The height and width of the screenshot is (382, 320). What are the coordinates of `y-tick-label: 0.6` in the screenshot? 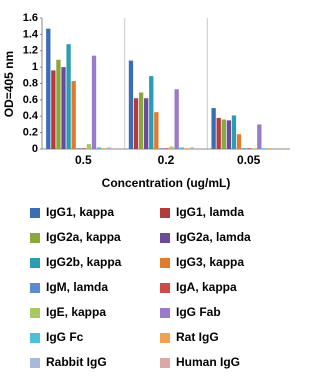 It's located at (30, 100).